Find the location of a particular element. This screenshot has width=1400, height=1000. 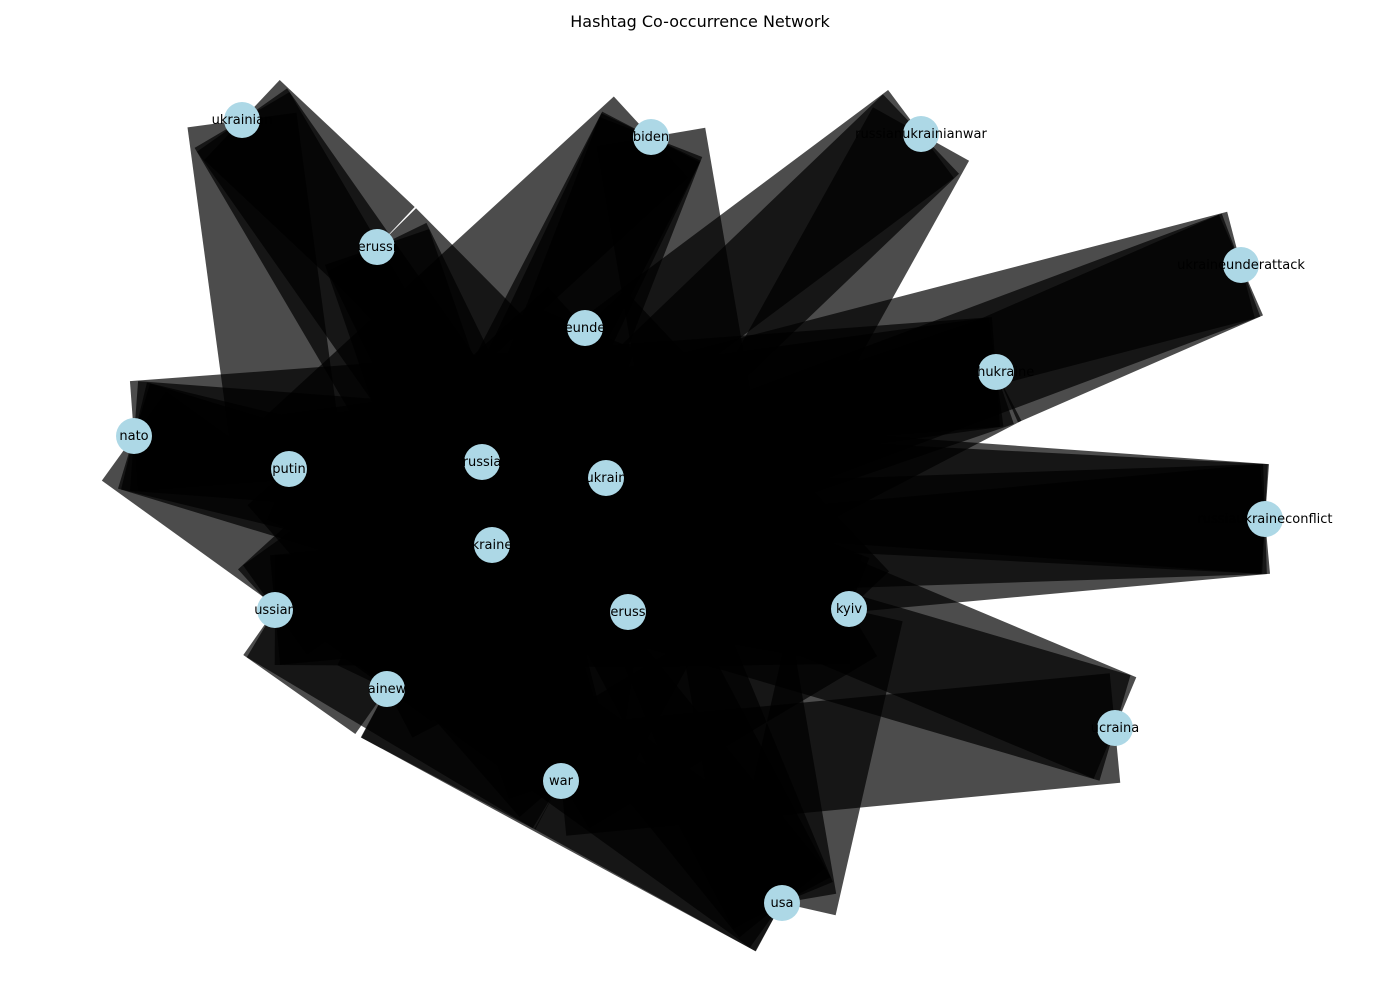

node-label-ukrainian: ukrainian is located at coordinates (242, 120).